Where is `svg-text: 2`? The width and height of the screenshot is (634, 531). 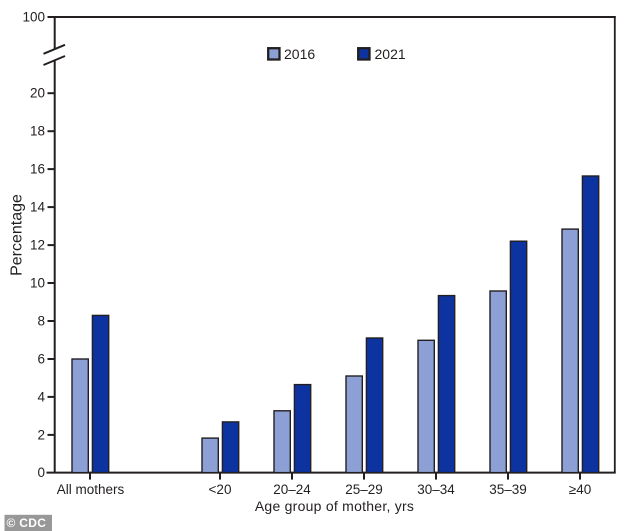 svg-text: 2 is located at coordinates (41, 434).